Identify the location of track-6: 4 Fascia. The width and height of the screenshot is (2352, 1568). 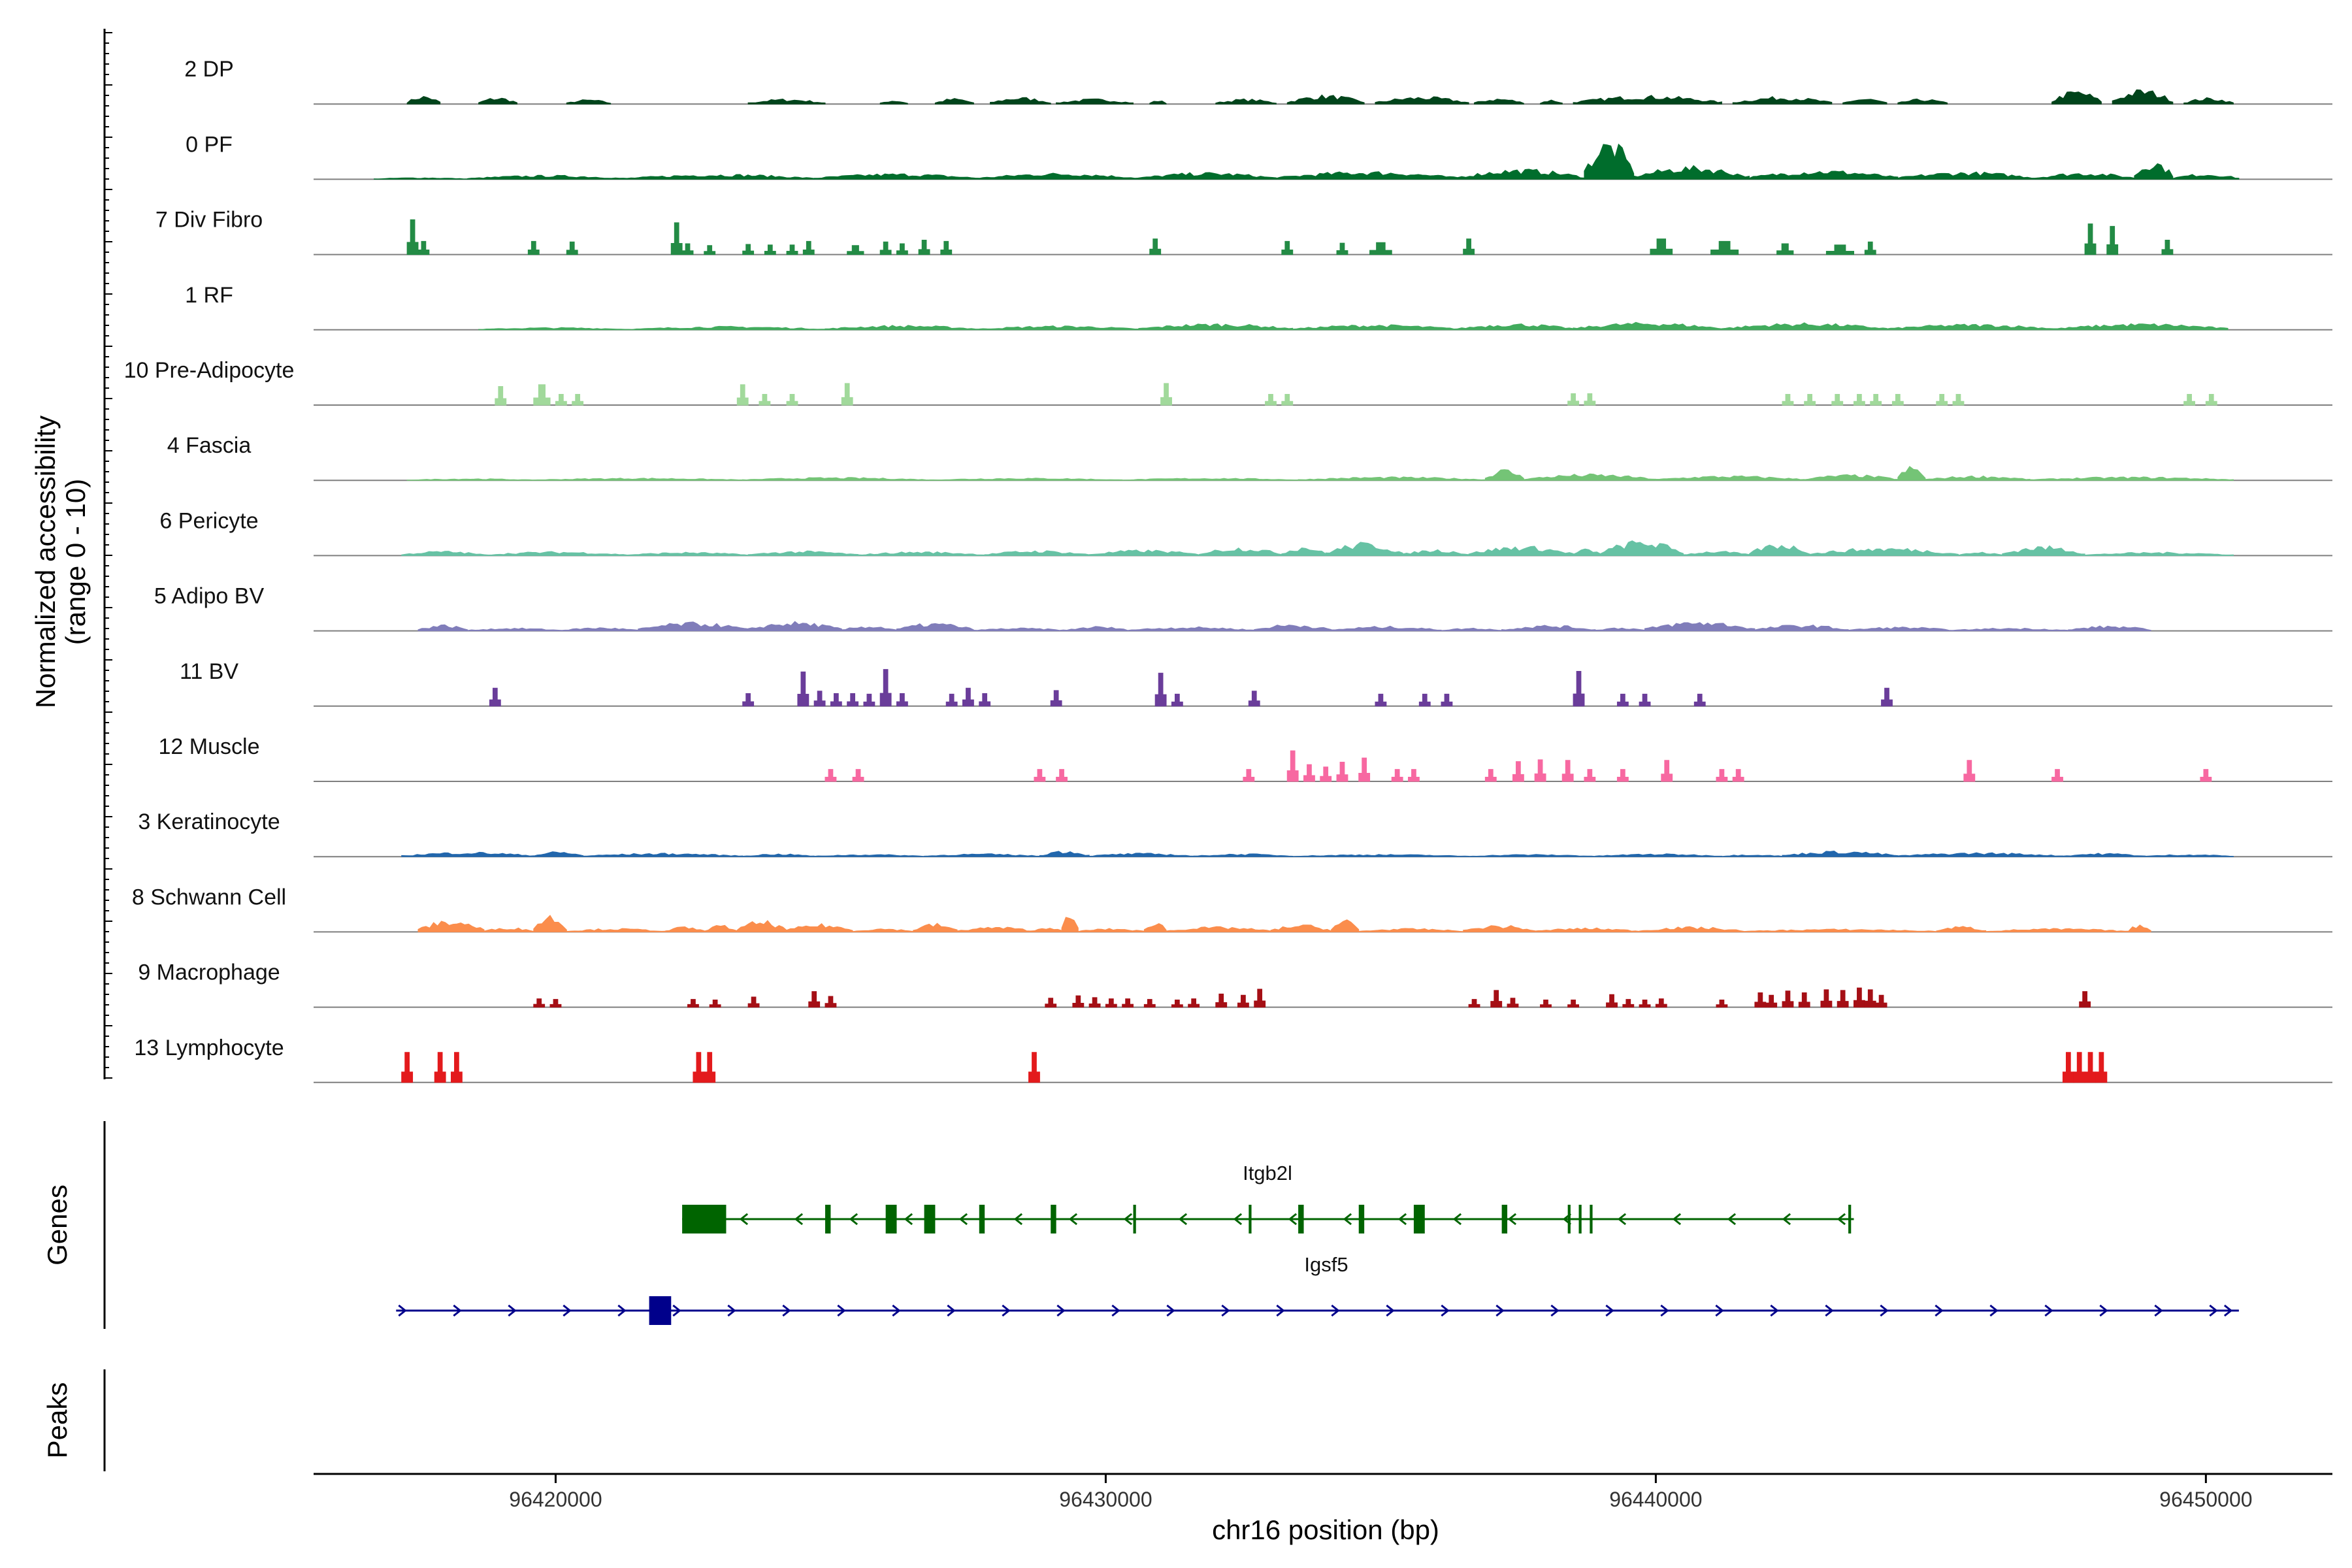
(1249, 457).